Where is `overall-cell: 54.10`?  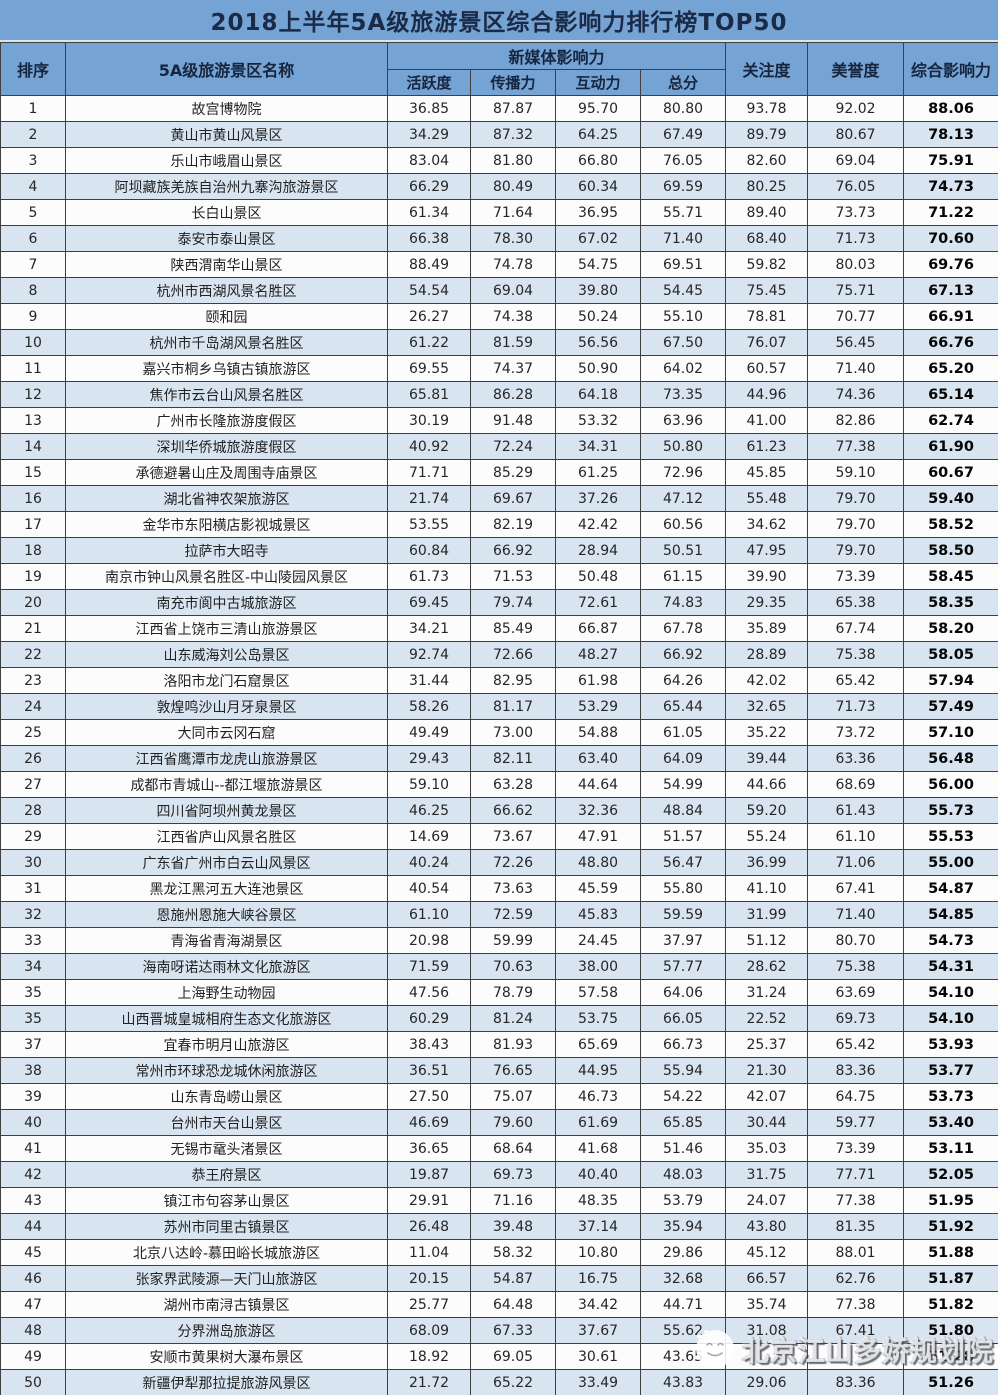
overall-cell: 54.10 is located at coordinates (950, 1018).